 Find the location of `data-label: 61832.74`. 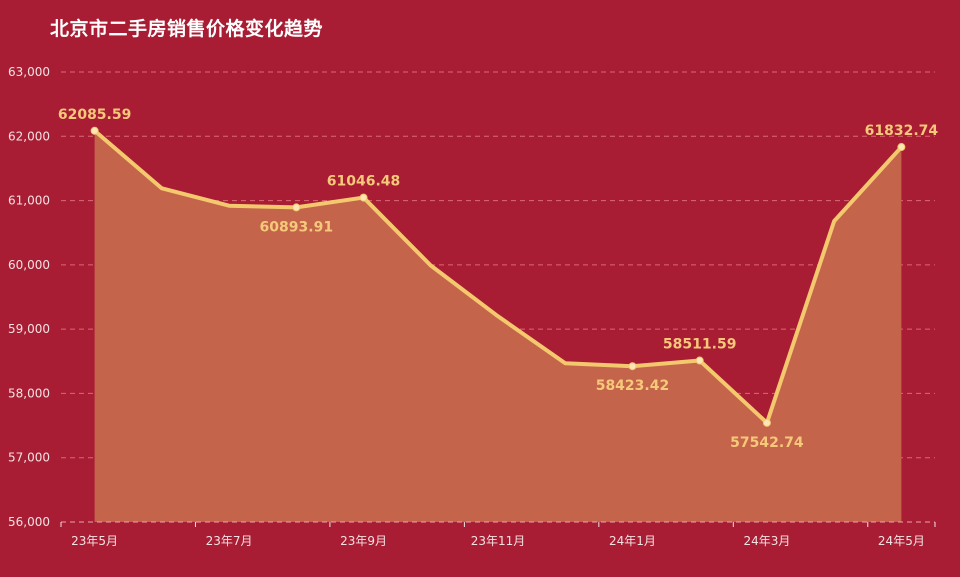

data-label: 61832.74 is located at coordinates (902, 131).